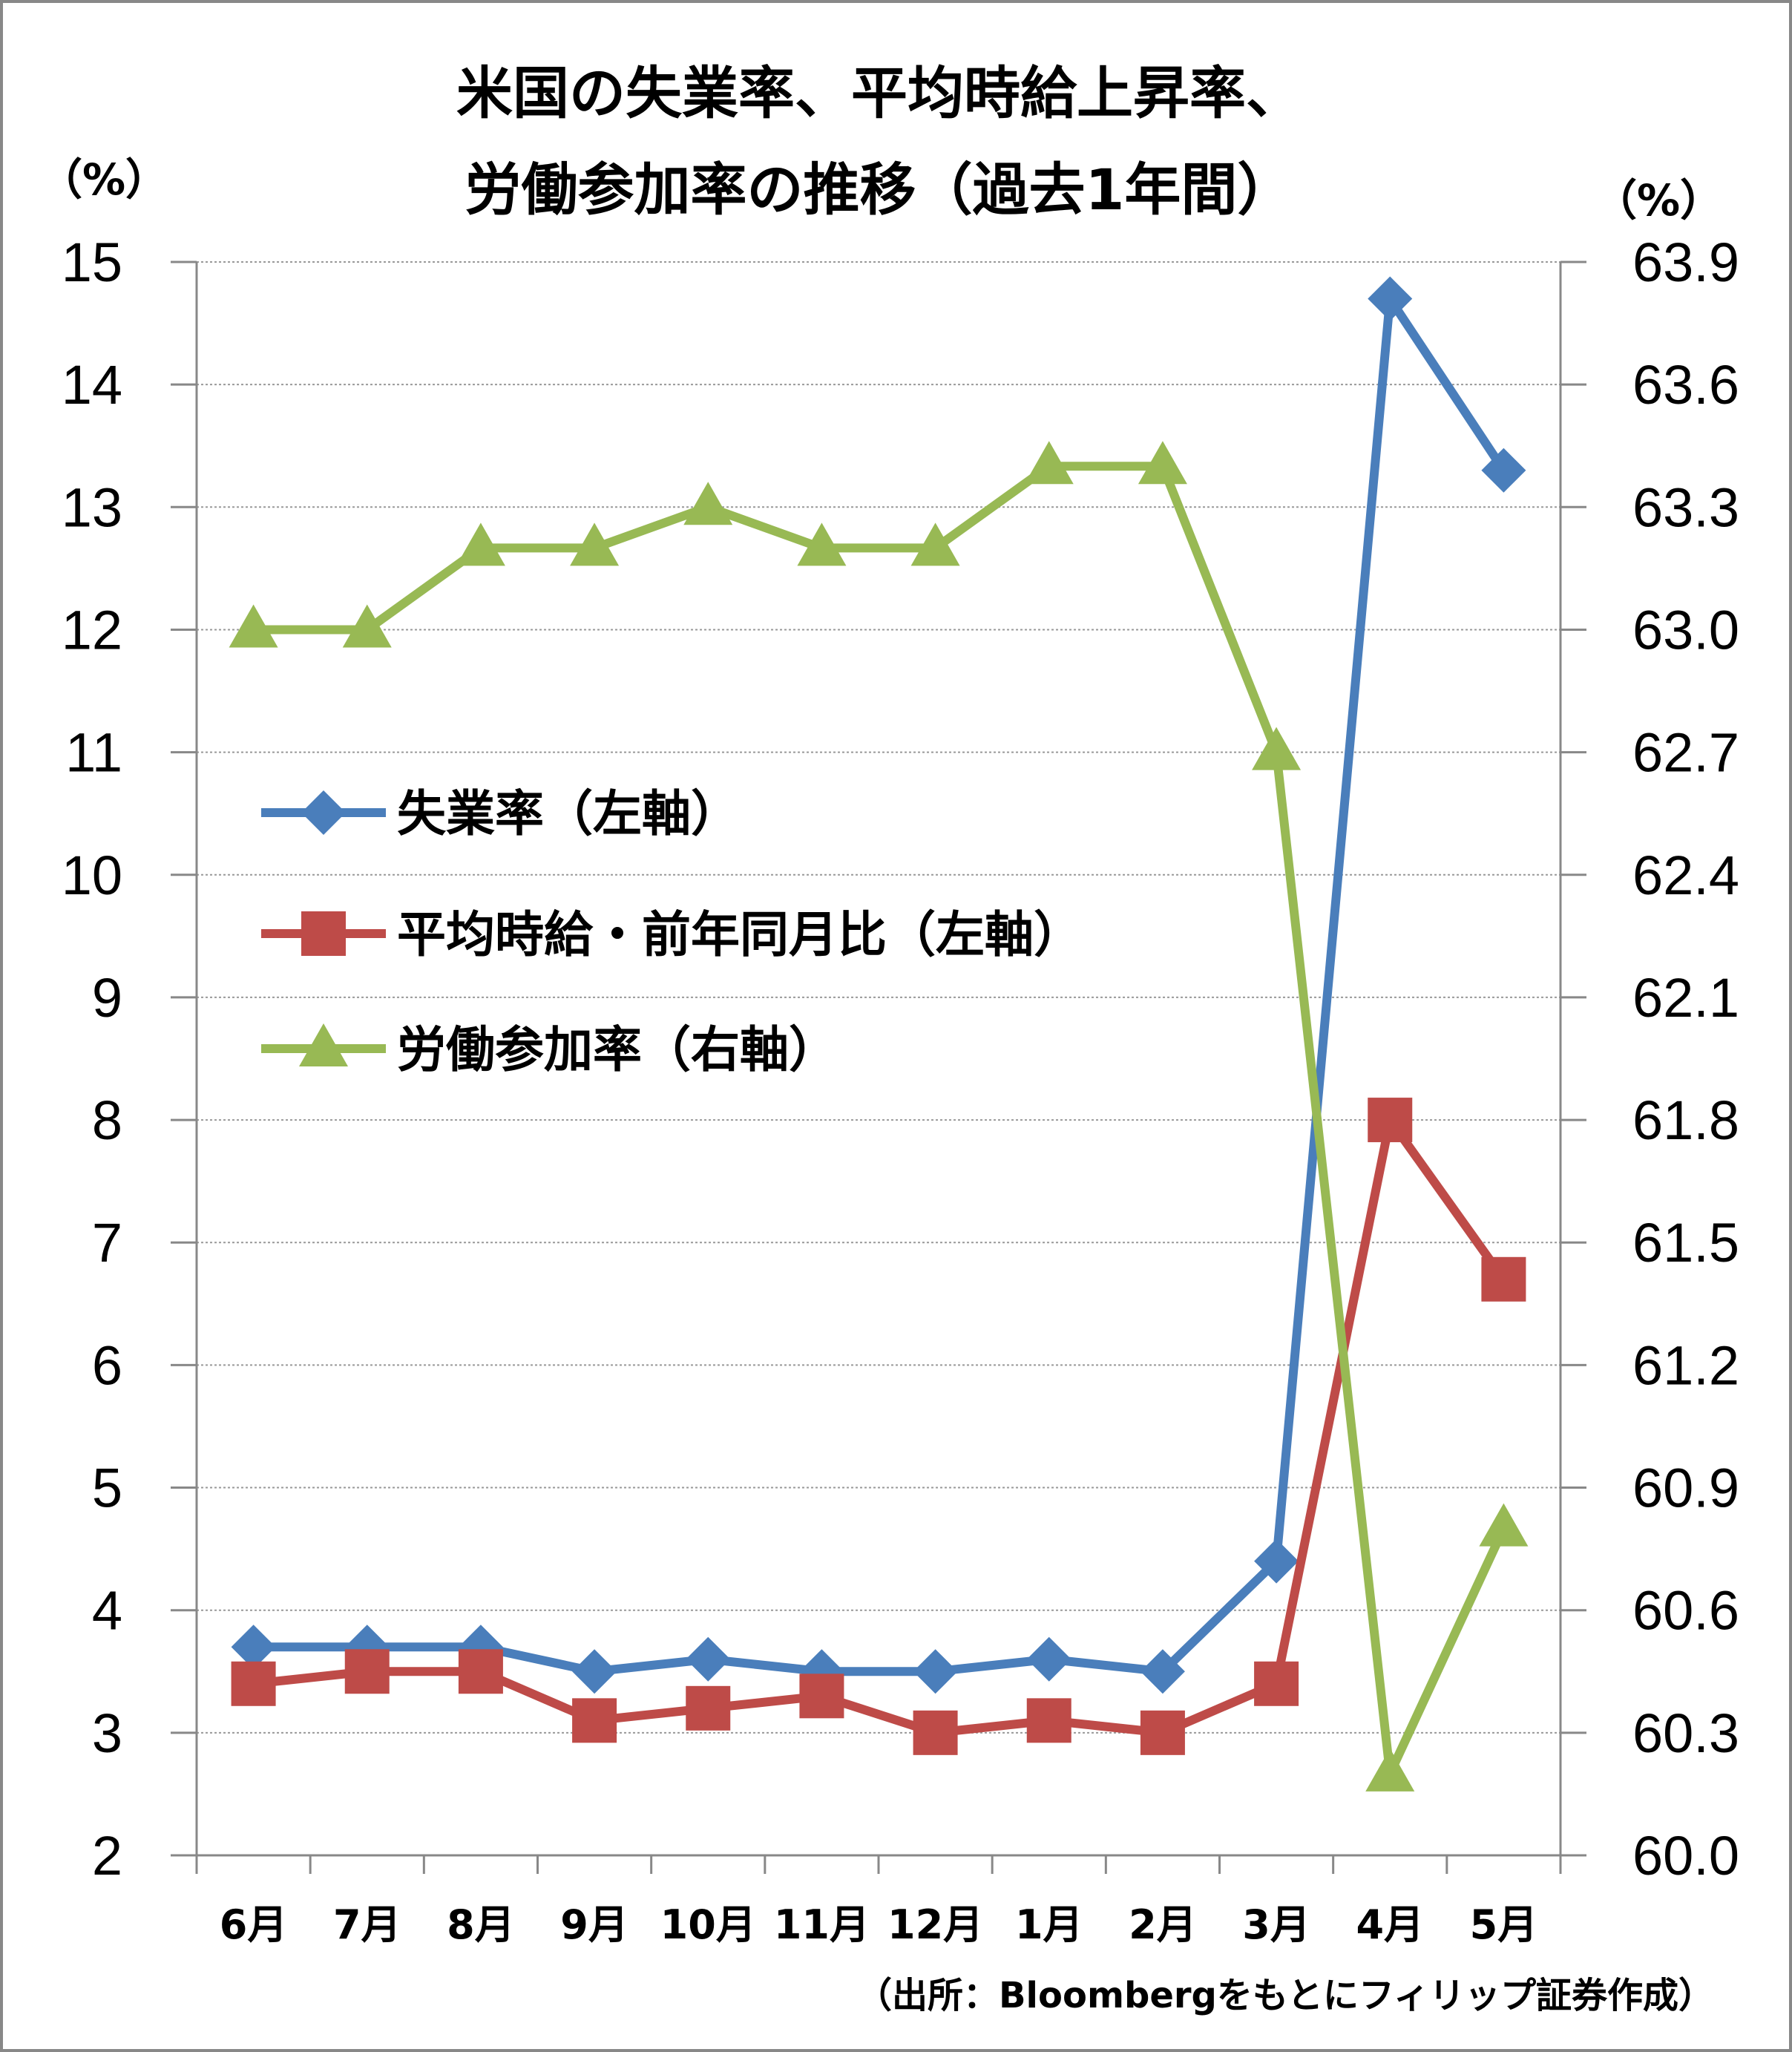 Image resolution: width=1792 pixels, height=2052 pixels. I want to click on right-axis-tick-label: 60.3, so click(1685, 1733).